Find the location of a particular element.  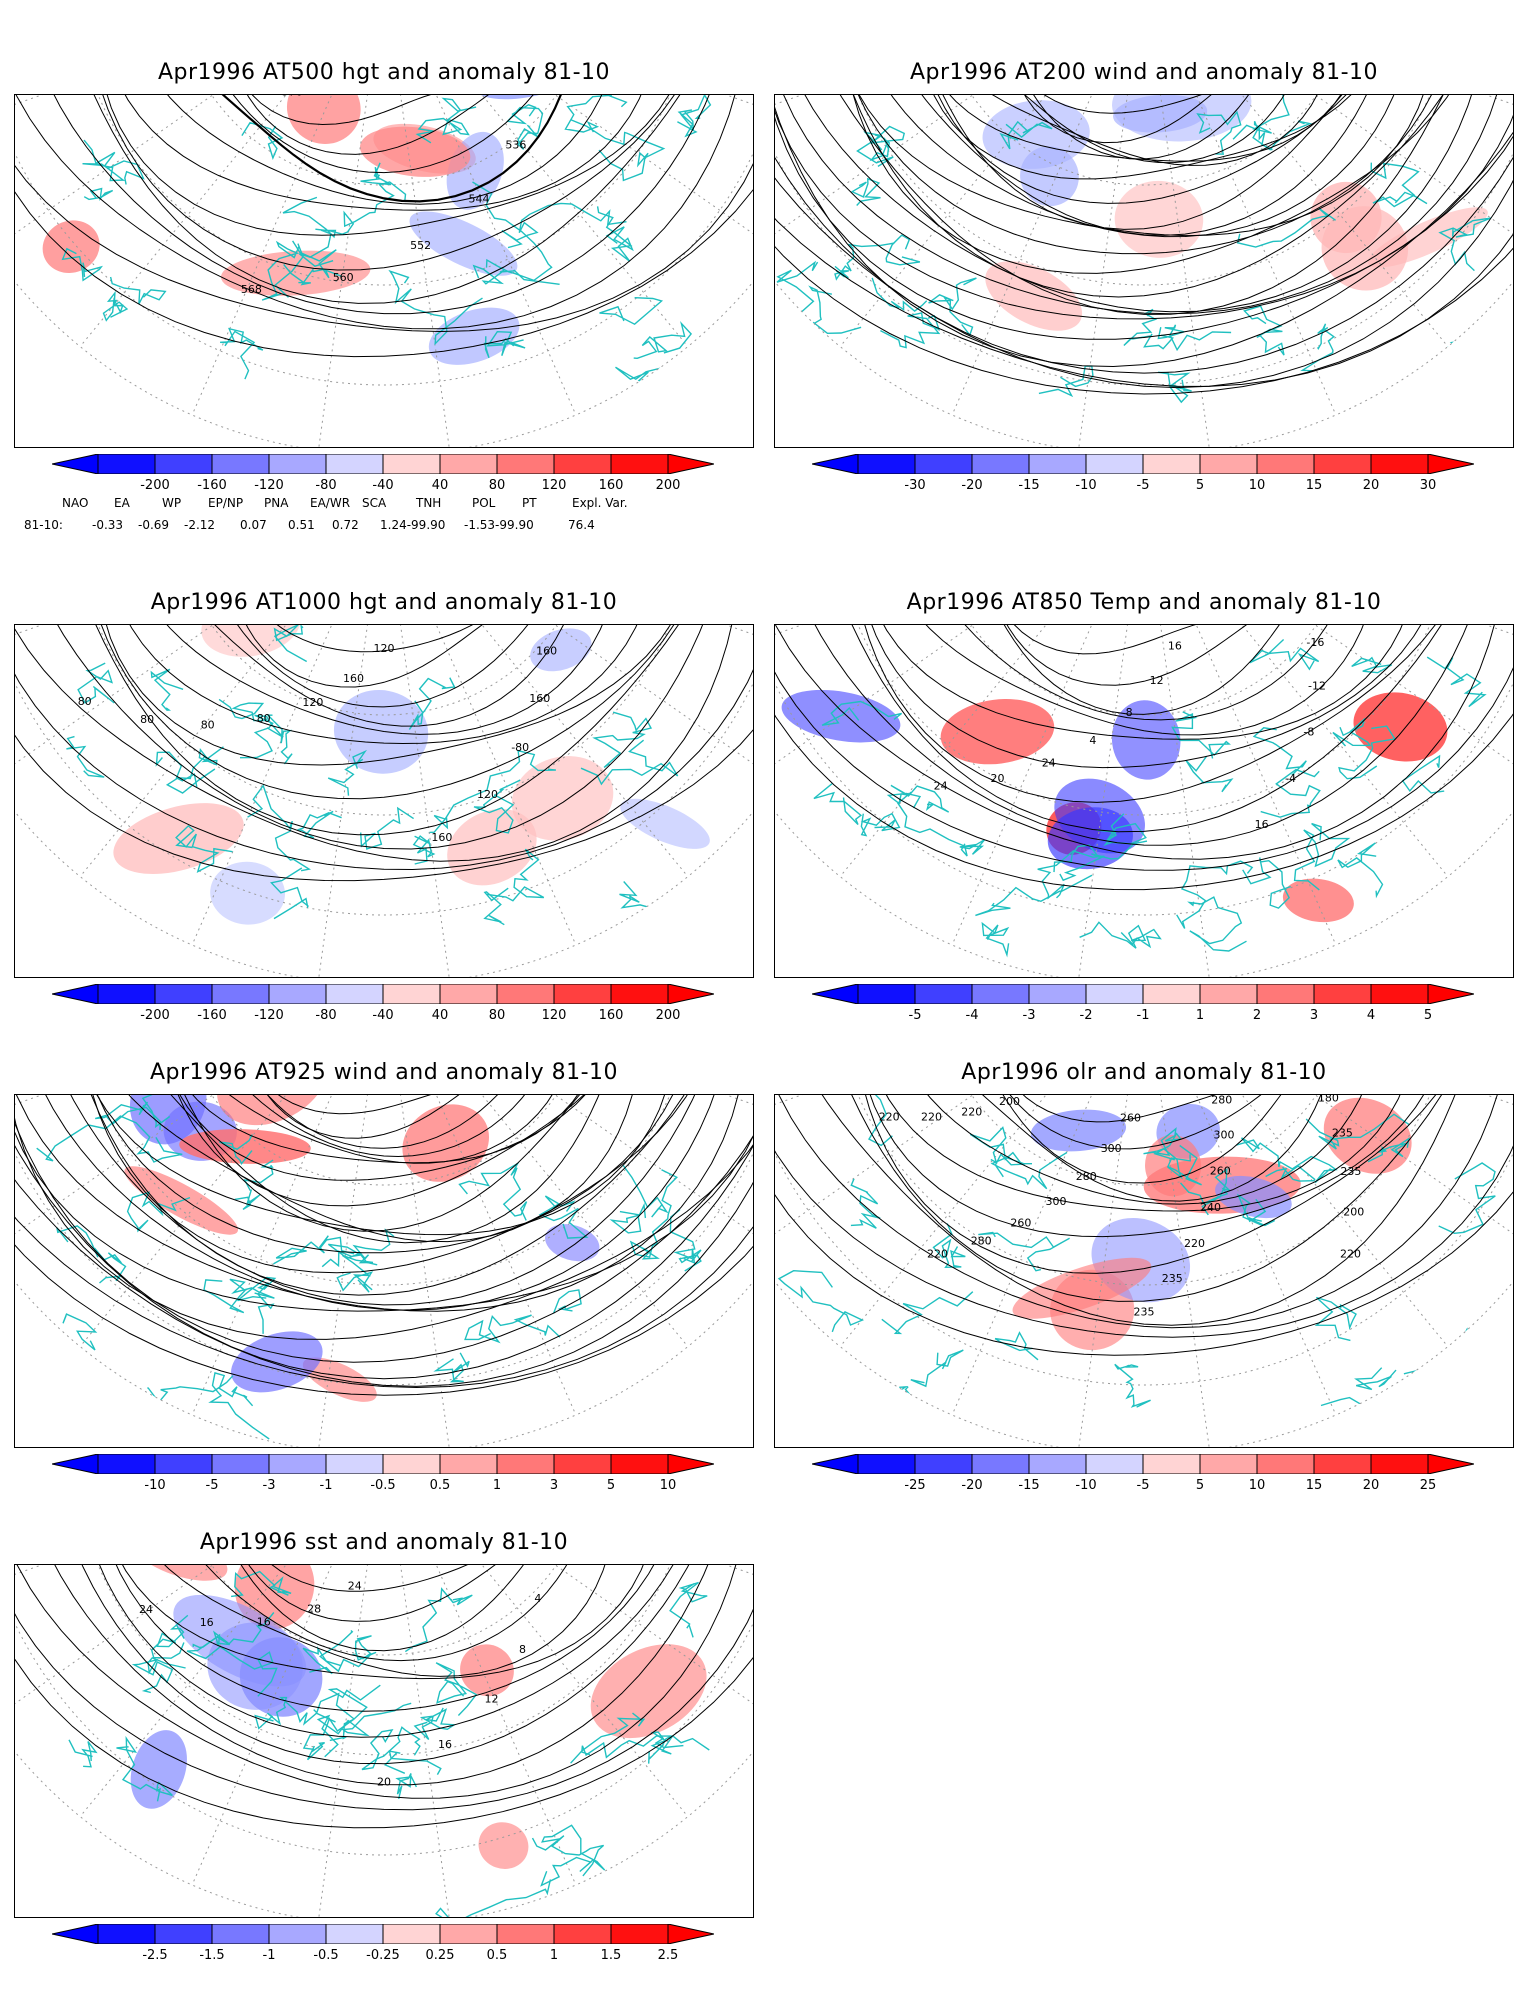

colorbar-tick-label: -160 is located at coordinates (212, 1015).